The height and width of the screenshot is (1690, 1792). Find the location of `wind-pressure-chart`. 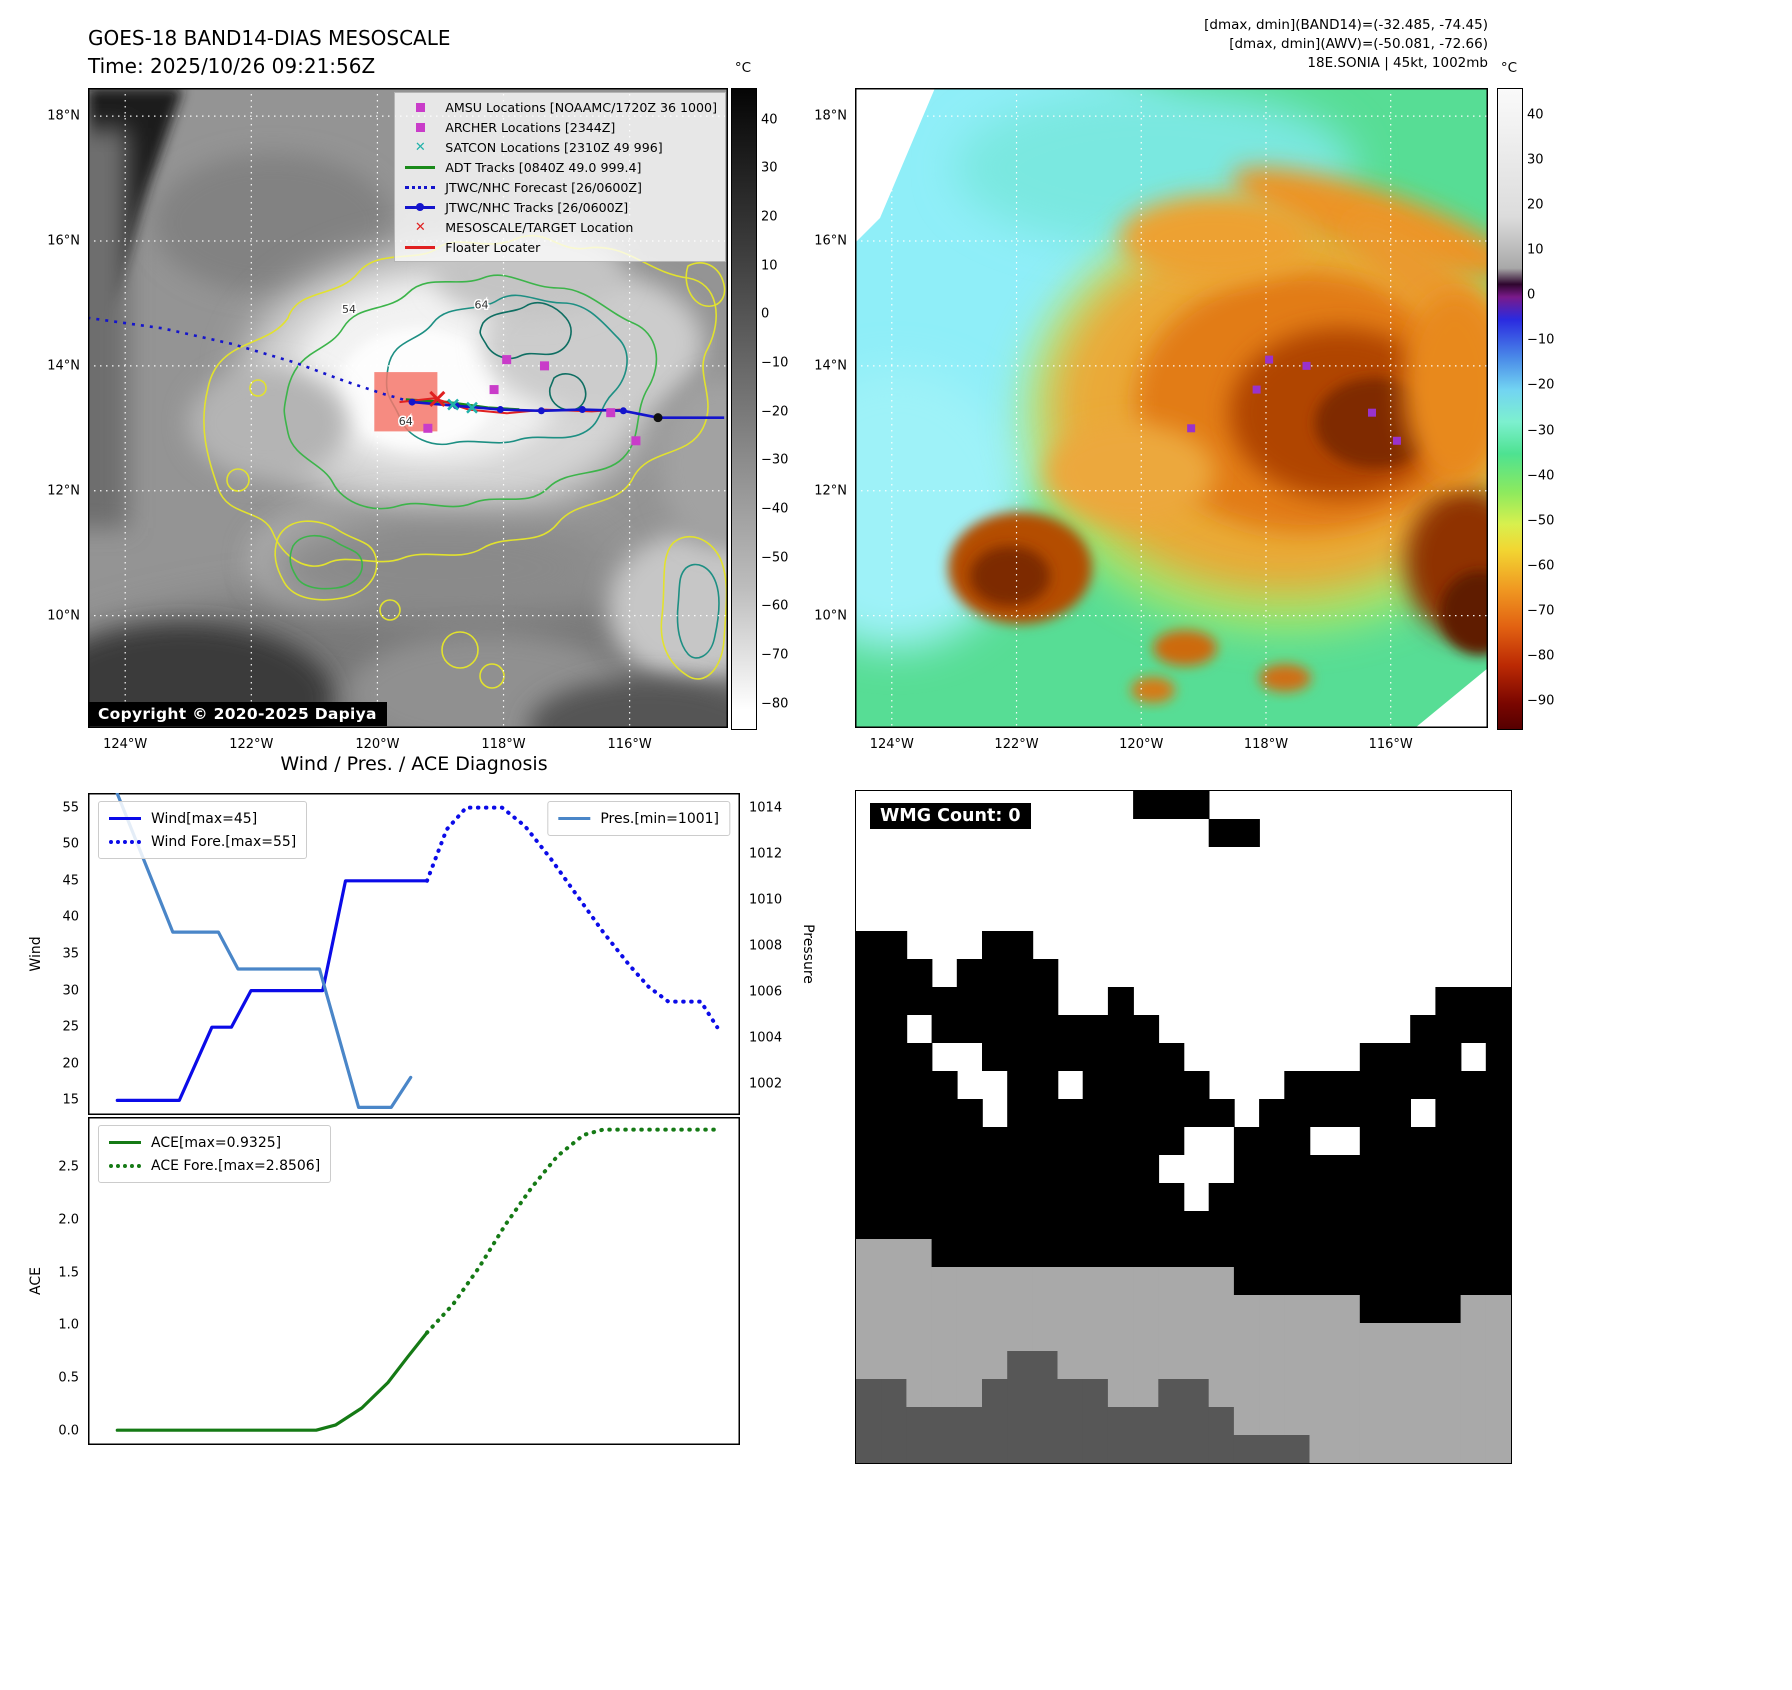

wind-pressure-chart is located at coordinates (414, 953).